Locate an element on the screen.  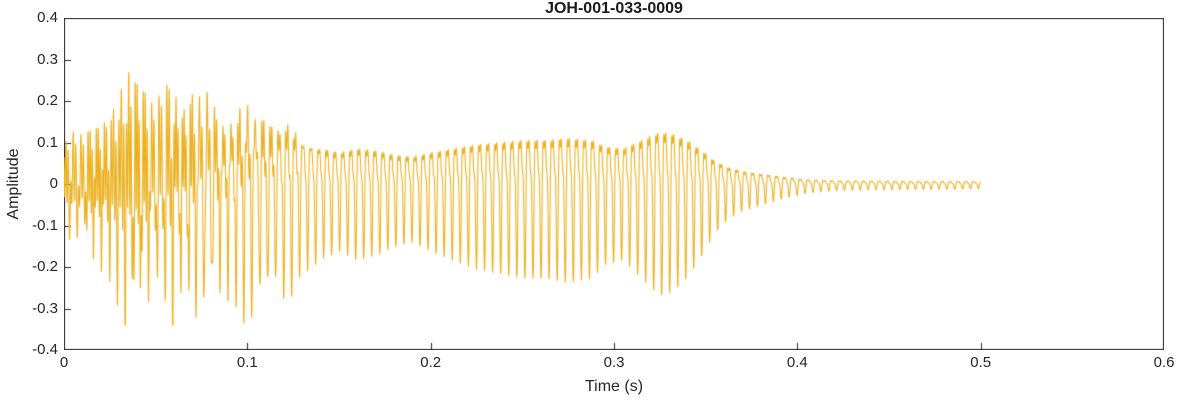
y-tick-label: -0.3 is located at coordinates (45, 308).